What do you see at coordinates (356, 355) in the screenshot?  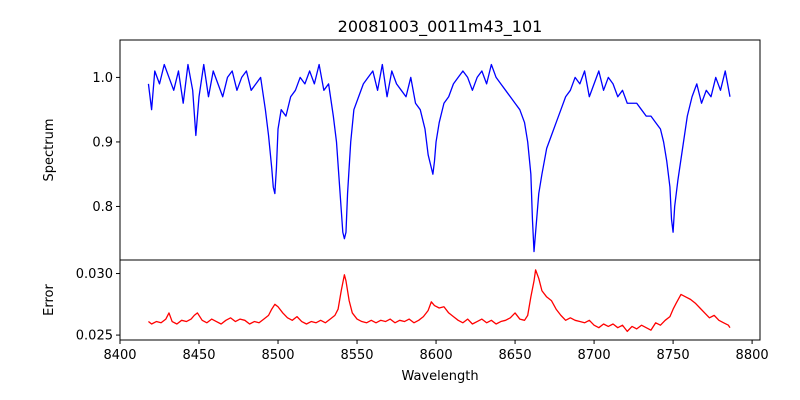 I see `x-tick-label: 8550` at bounding box center [356, 355].